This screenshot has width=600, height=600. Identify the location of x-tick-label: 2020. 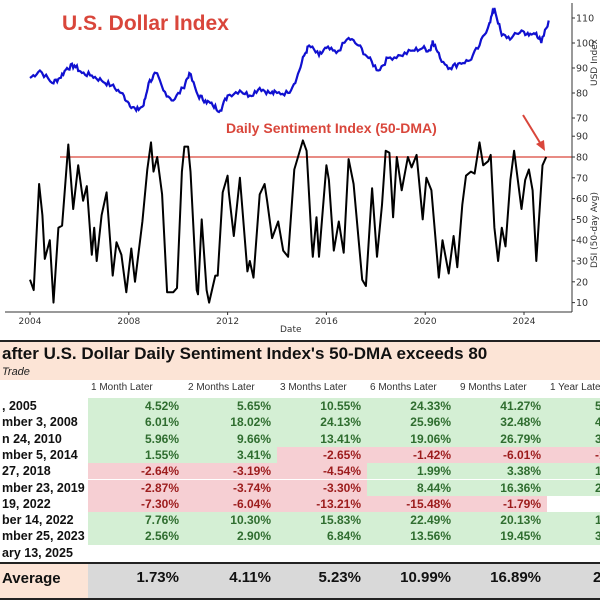
(425, 322).